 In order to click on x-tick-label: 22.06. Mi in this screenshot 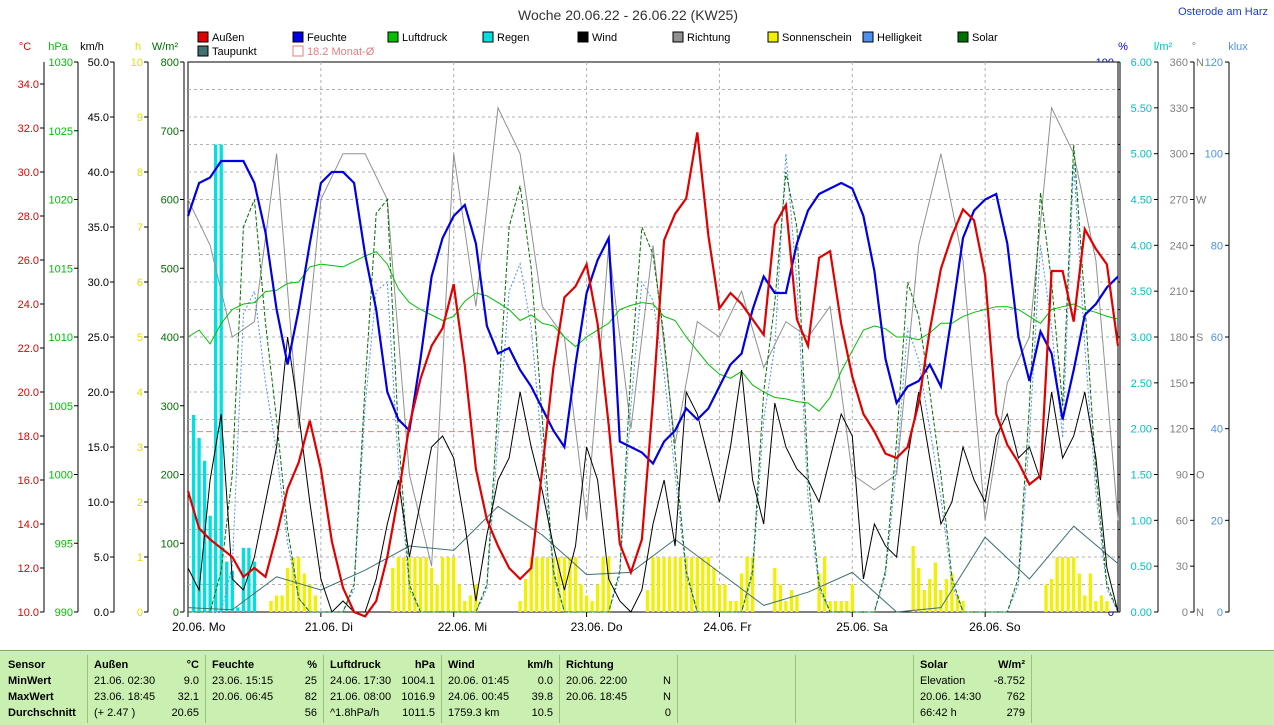, I will do `click(462, 627)`.